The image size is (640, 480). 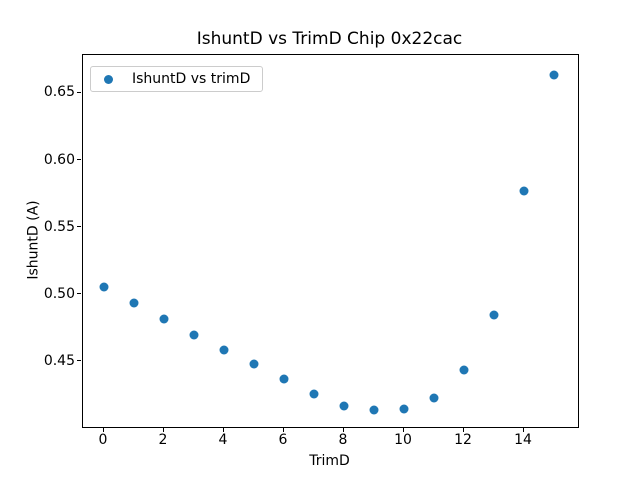 What do you see at coordinates (103, 440) in the screenshot?
I see `x-tick-label: 0` at bounding box center [103, 440].